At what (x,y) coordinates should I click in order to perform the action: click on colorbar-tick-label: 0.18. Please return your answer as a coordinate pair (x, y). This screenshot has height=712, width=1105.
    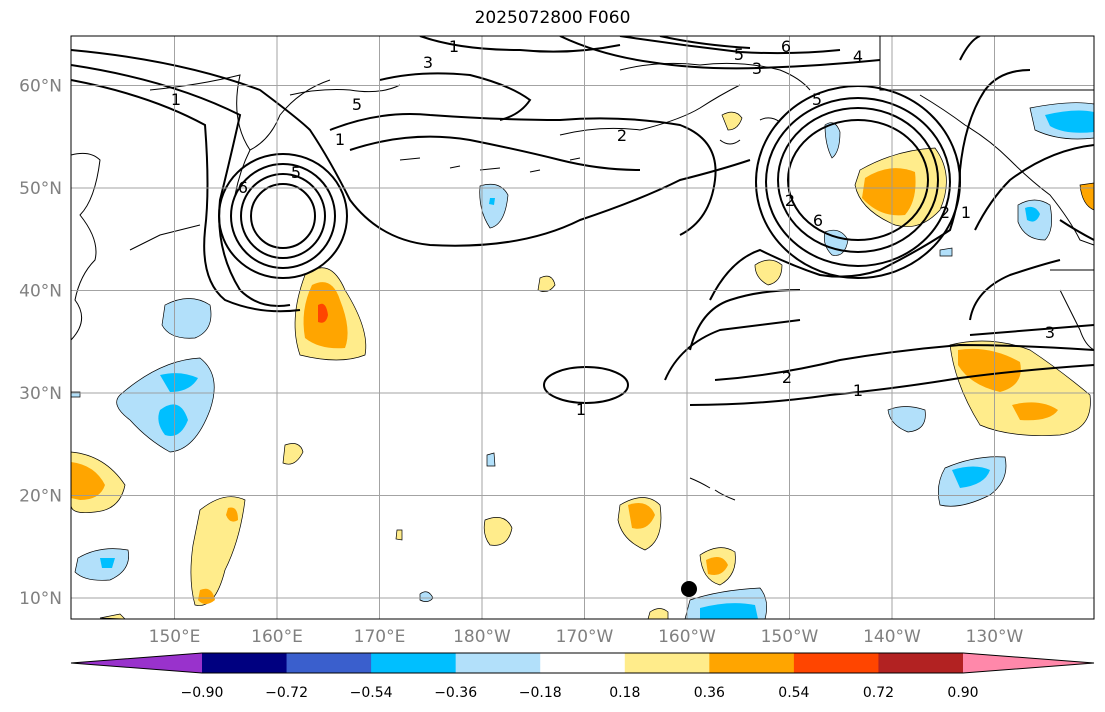
    Looking at the image, I should click on (624, 693).